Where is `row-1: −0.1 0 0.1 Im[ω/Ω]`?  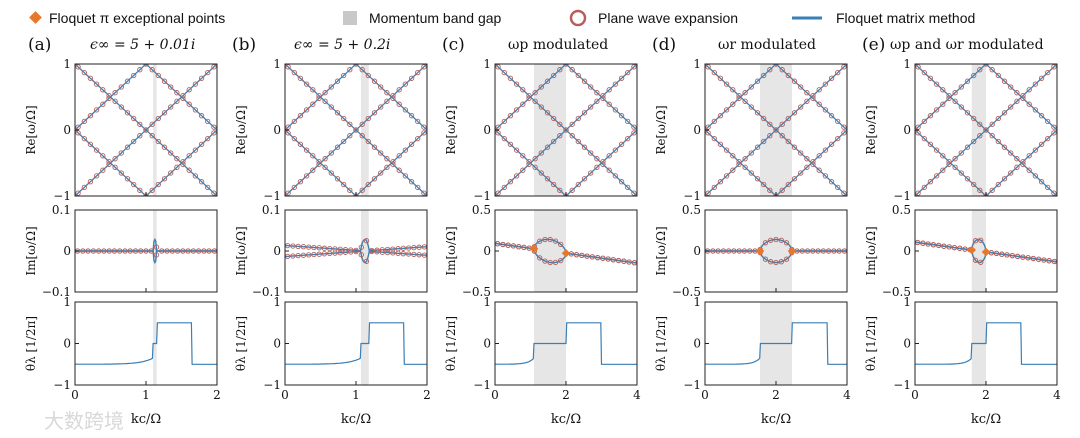
row-1: −0.1 0 0.1 Im[ω/Ω] is located at coordinates (121, 251).